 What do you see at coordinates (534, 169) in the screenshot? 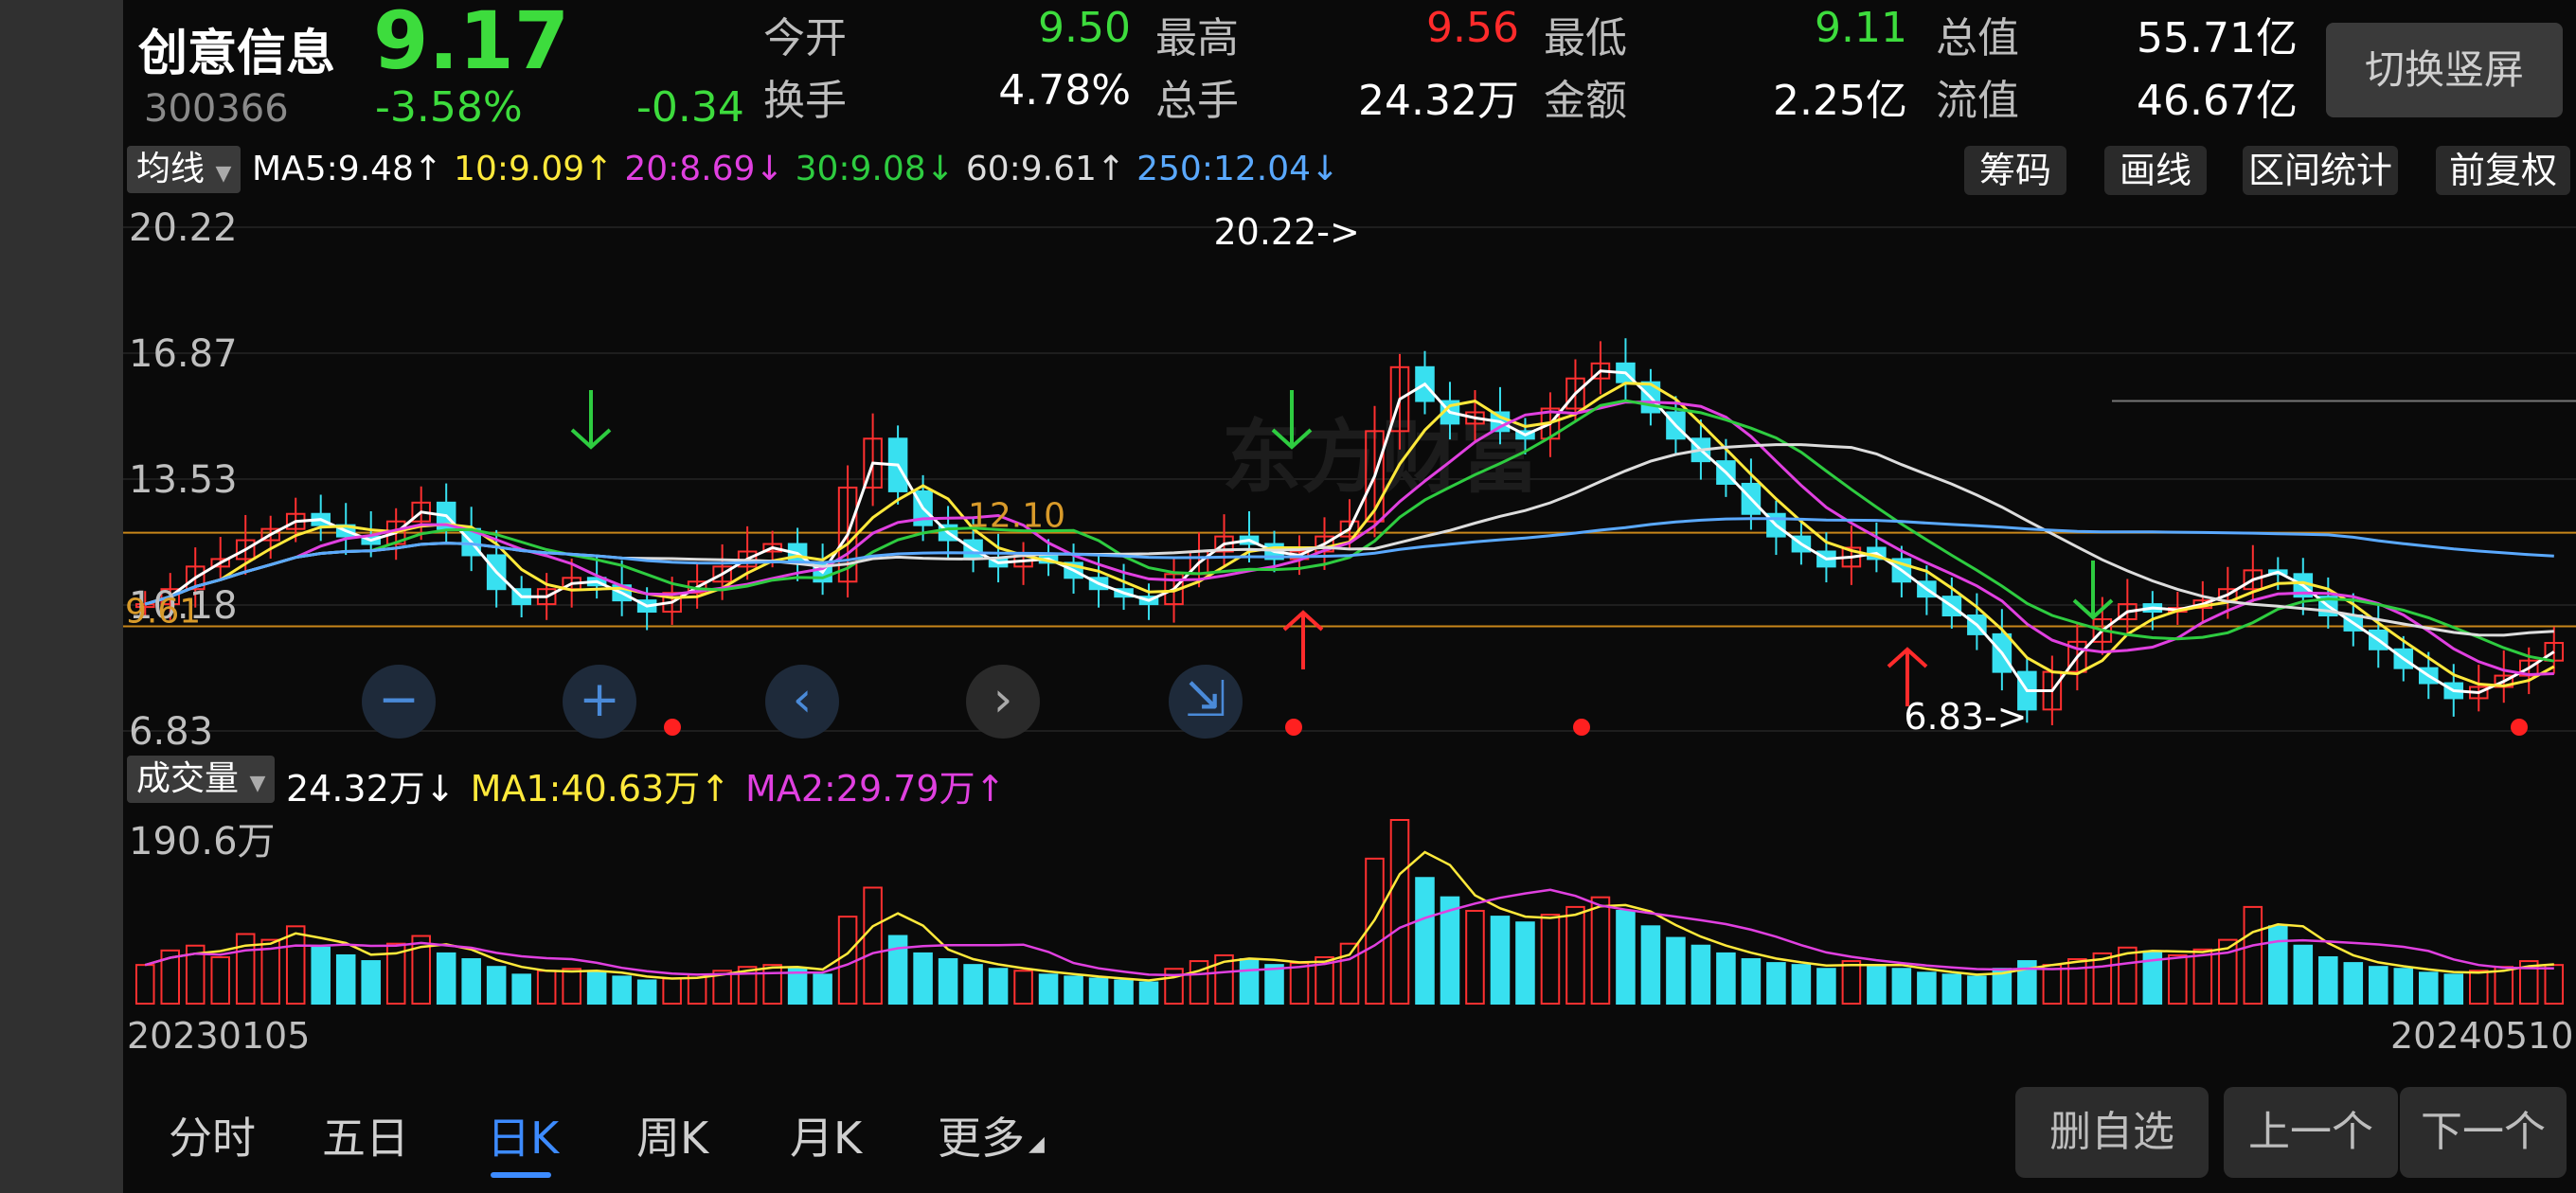
I see `ma-legend-item: 10:9.09↑` at bounding box center [534, 169].